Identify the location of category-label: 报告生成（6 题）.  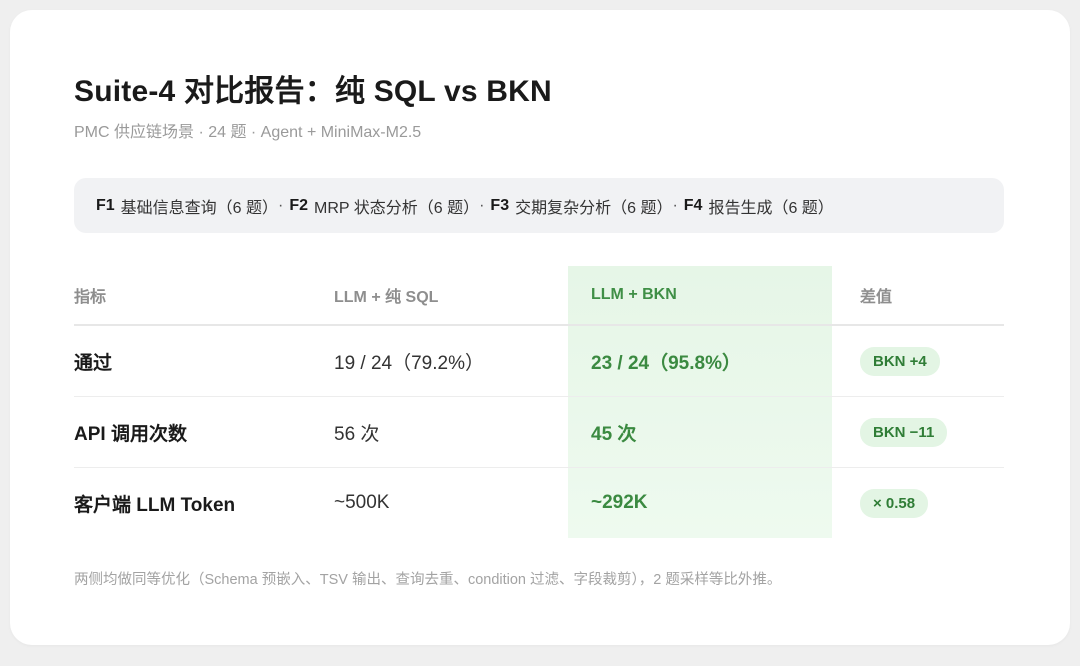
(771, 208).